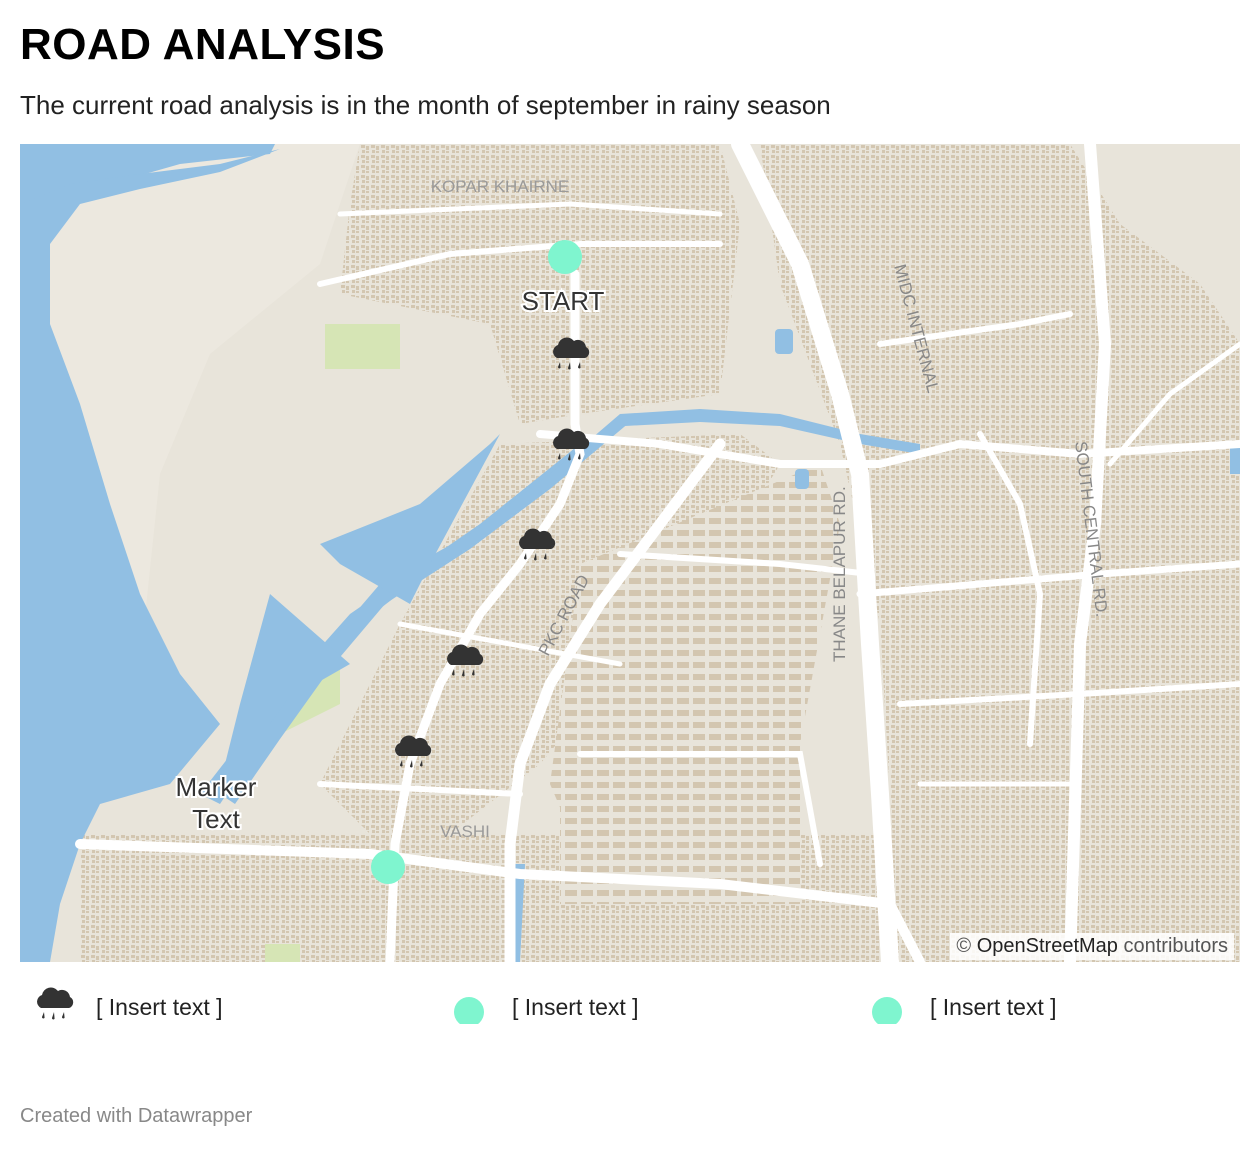 Image resolution: width=1260 pixels, height=1152 pixels. I want to click on legend-item-rain: [ Insert text ], so click(127, 1004).